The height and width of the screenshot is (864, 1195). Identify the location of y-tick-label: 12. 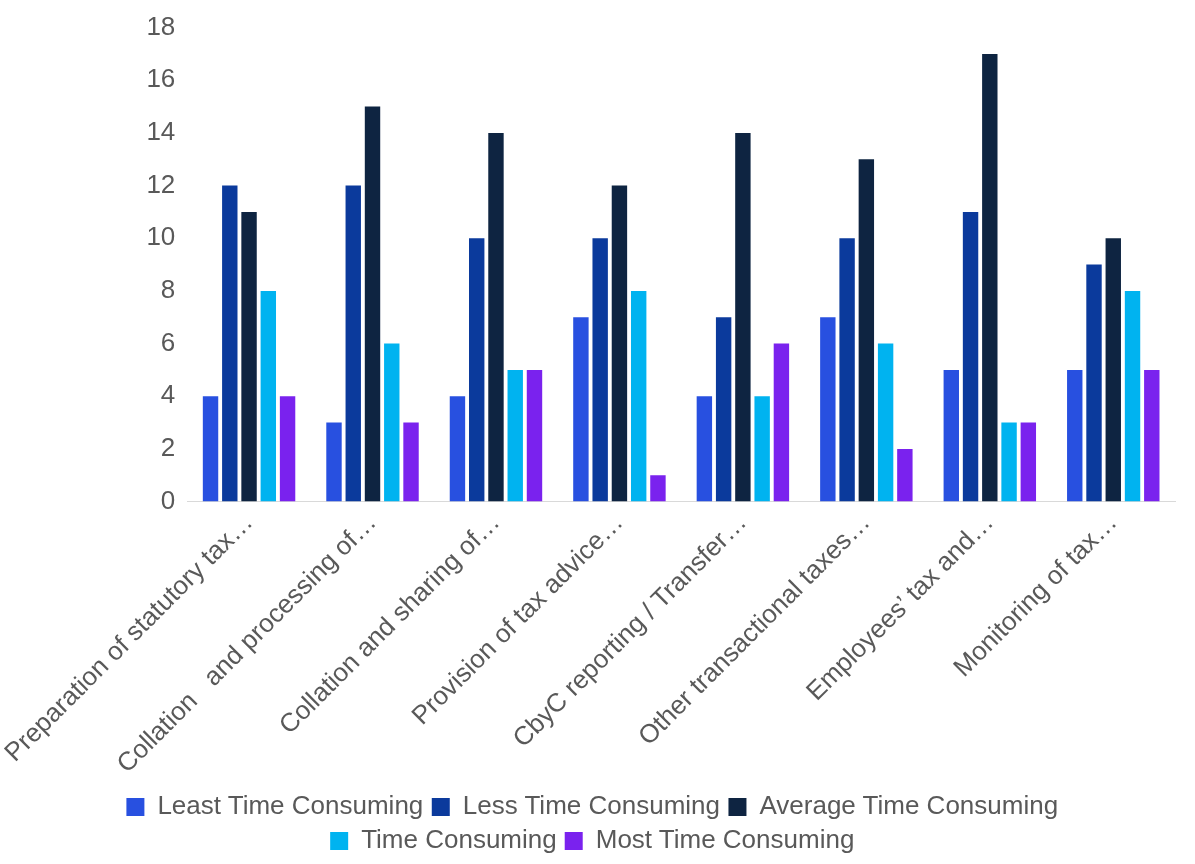
(161, 183).